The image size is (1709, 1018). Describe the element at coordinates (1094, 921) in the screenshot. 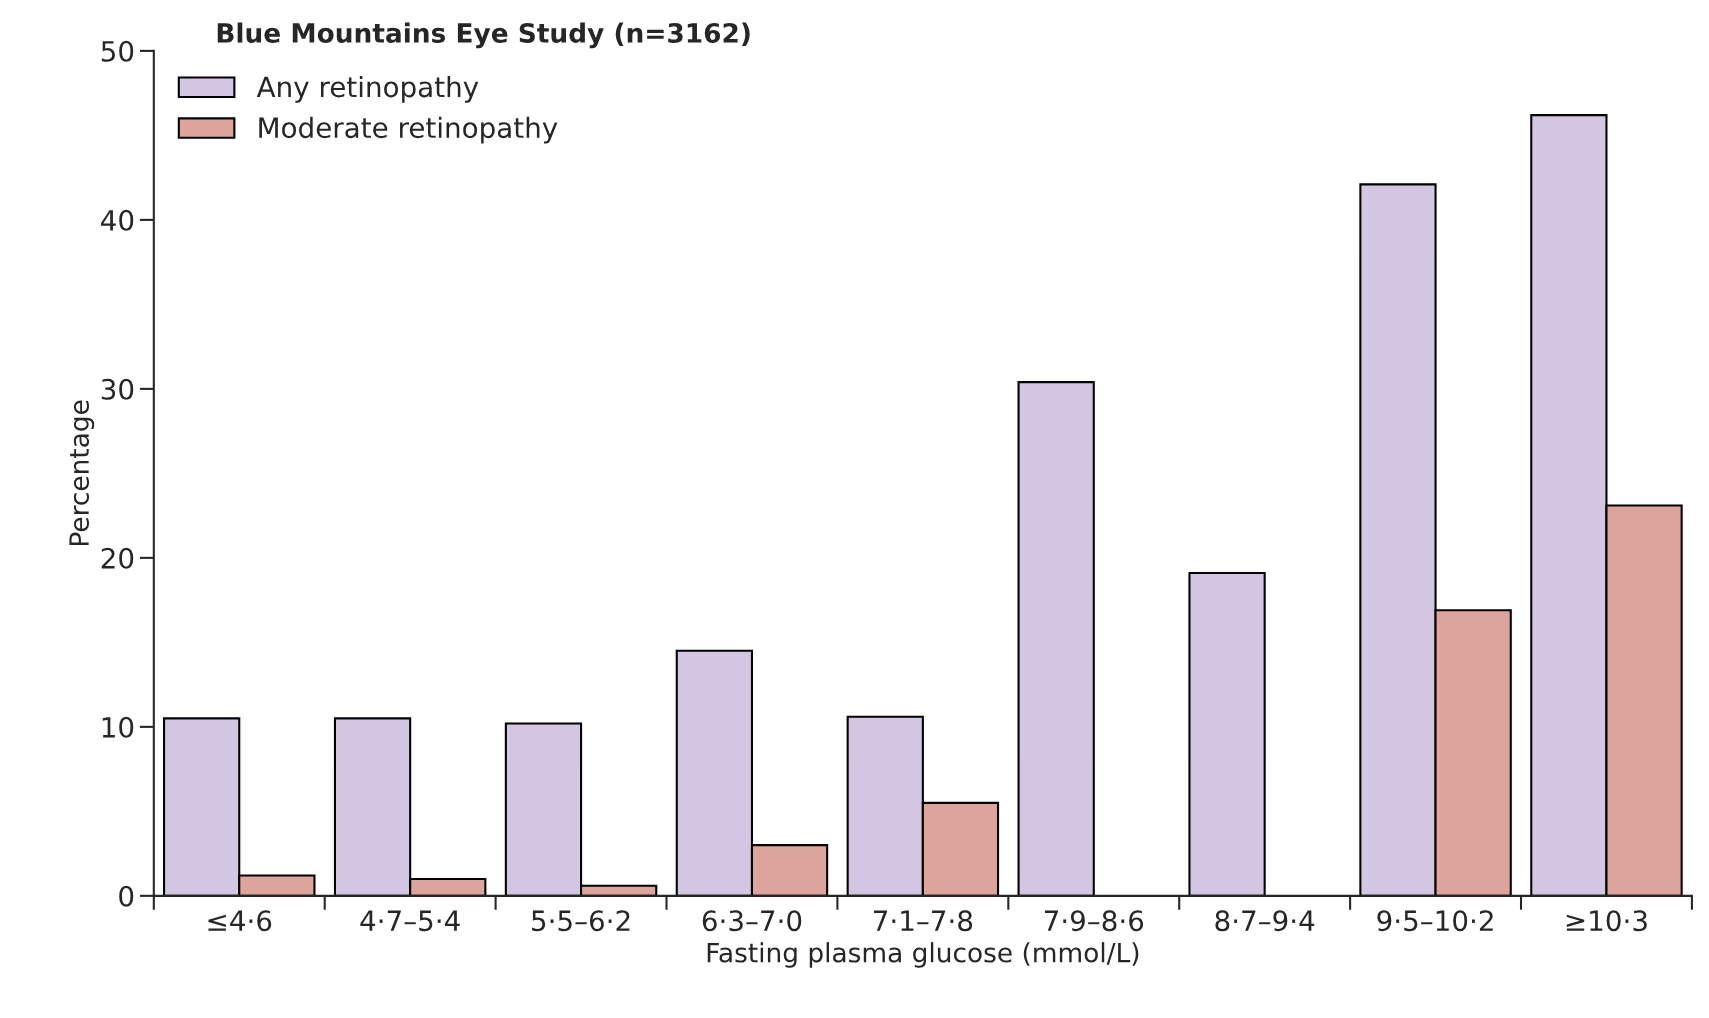

I see `x-tick-label: 7·9–8·6` at that location.